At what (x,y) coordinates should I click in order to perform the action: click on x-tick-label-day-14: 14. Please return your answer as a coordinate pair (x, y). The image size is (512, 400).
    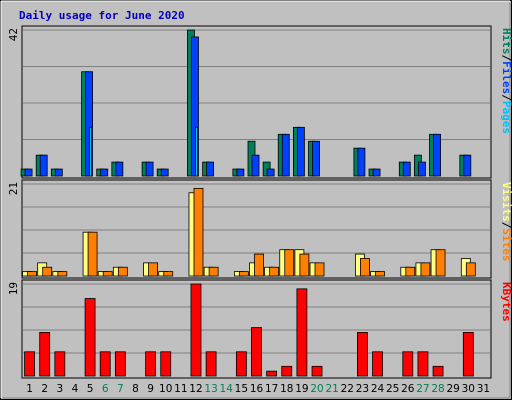
    Looking at the image, I should click on (227, 389).